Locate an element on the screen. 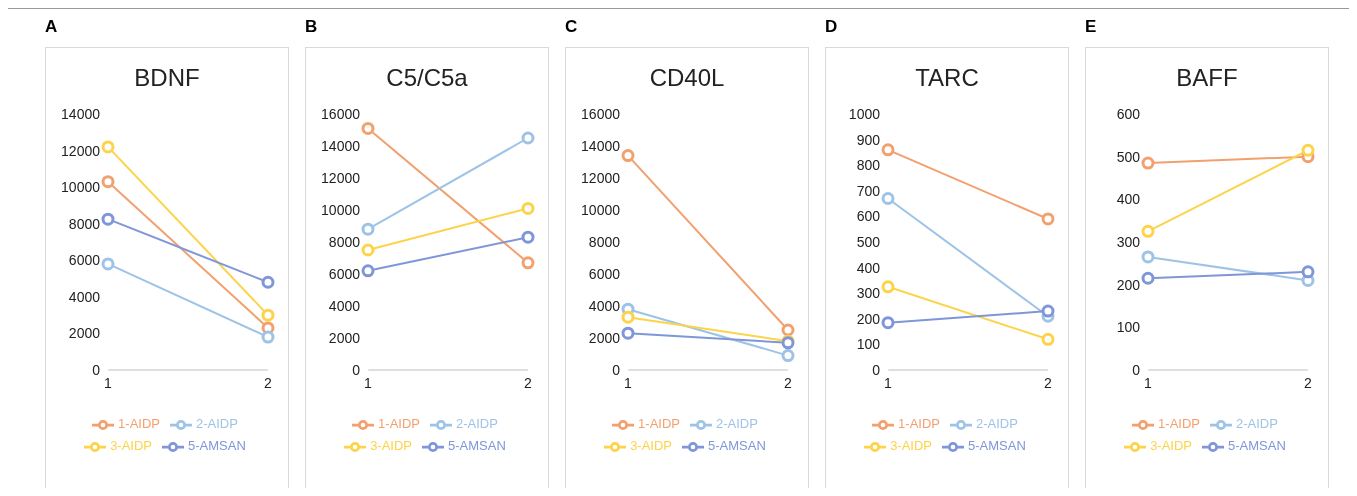 This screenshot has width=1357, height=496. text: D is located at coordinates (831, 26).